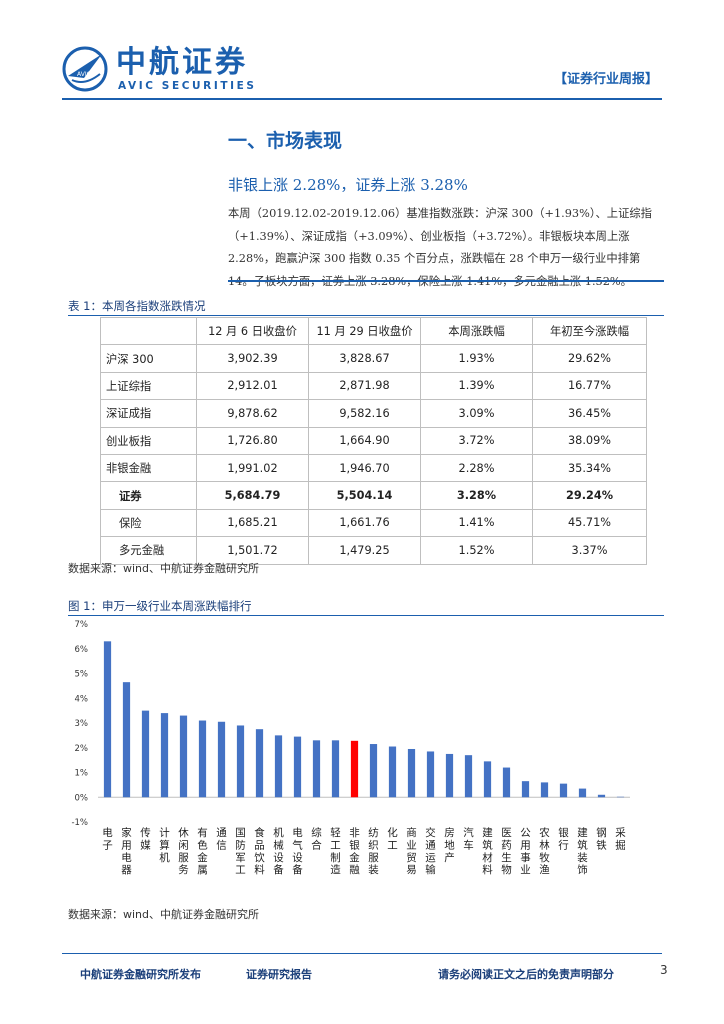  What do you see at coordinates (468, 844) in the screenshot?
I see `category-label-char: 车` at bounding box center [468, 844].